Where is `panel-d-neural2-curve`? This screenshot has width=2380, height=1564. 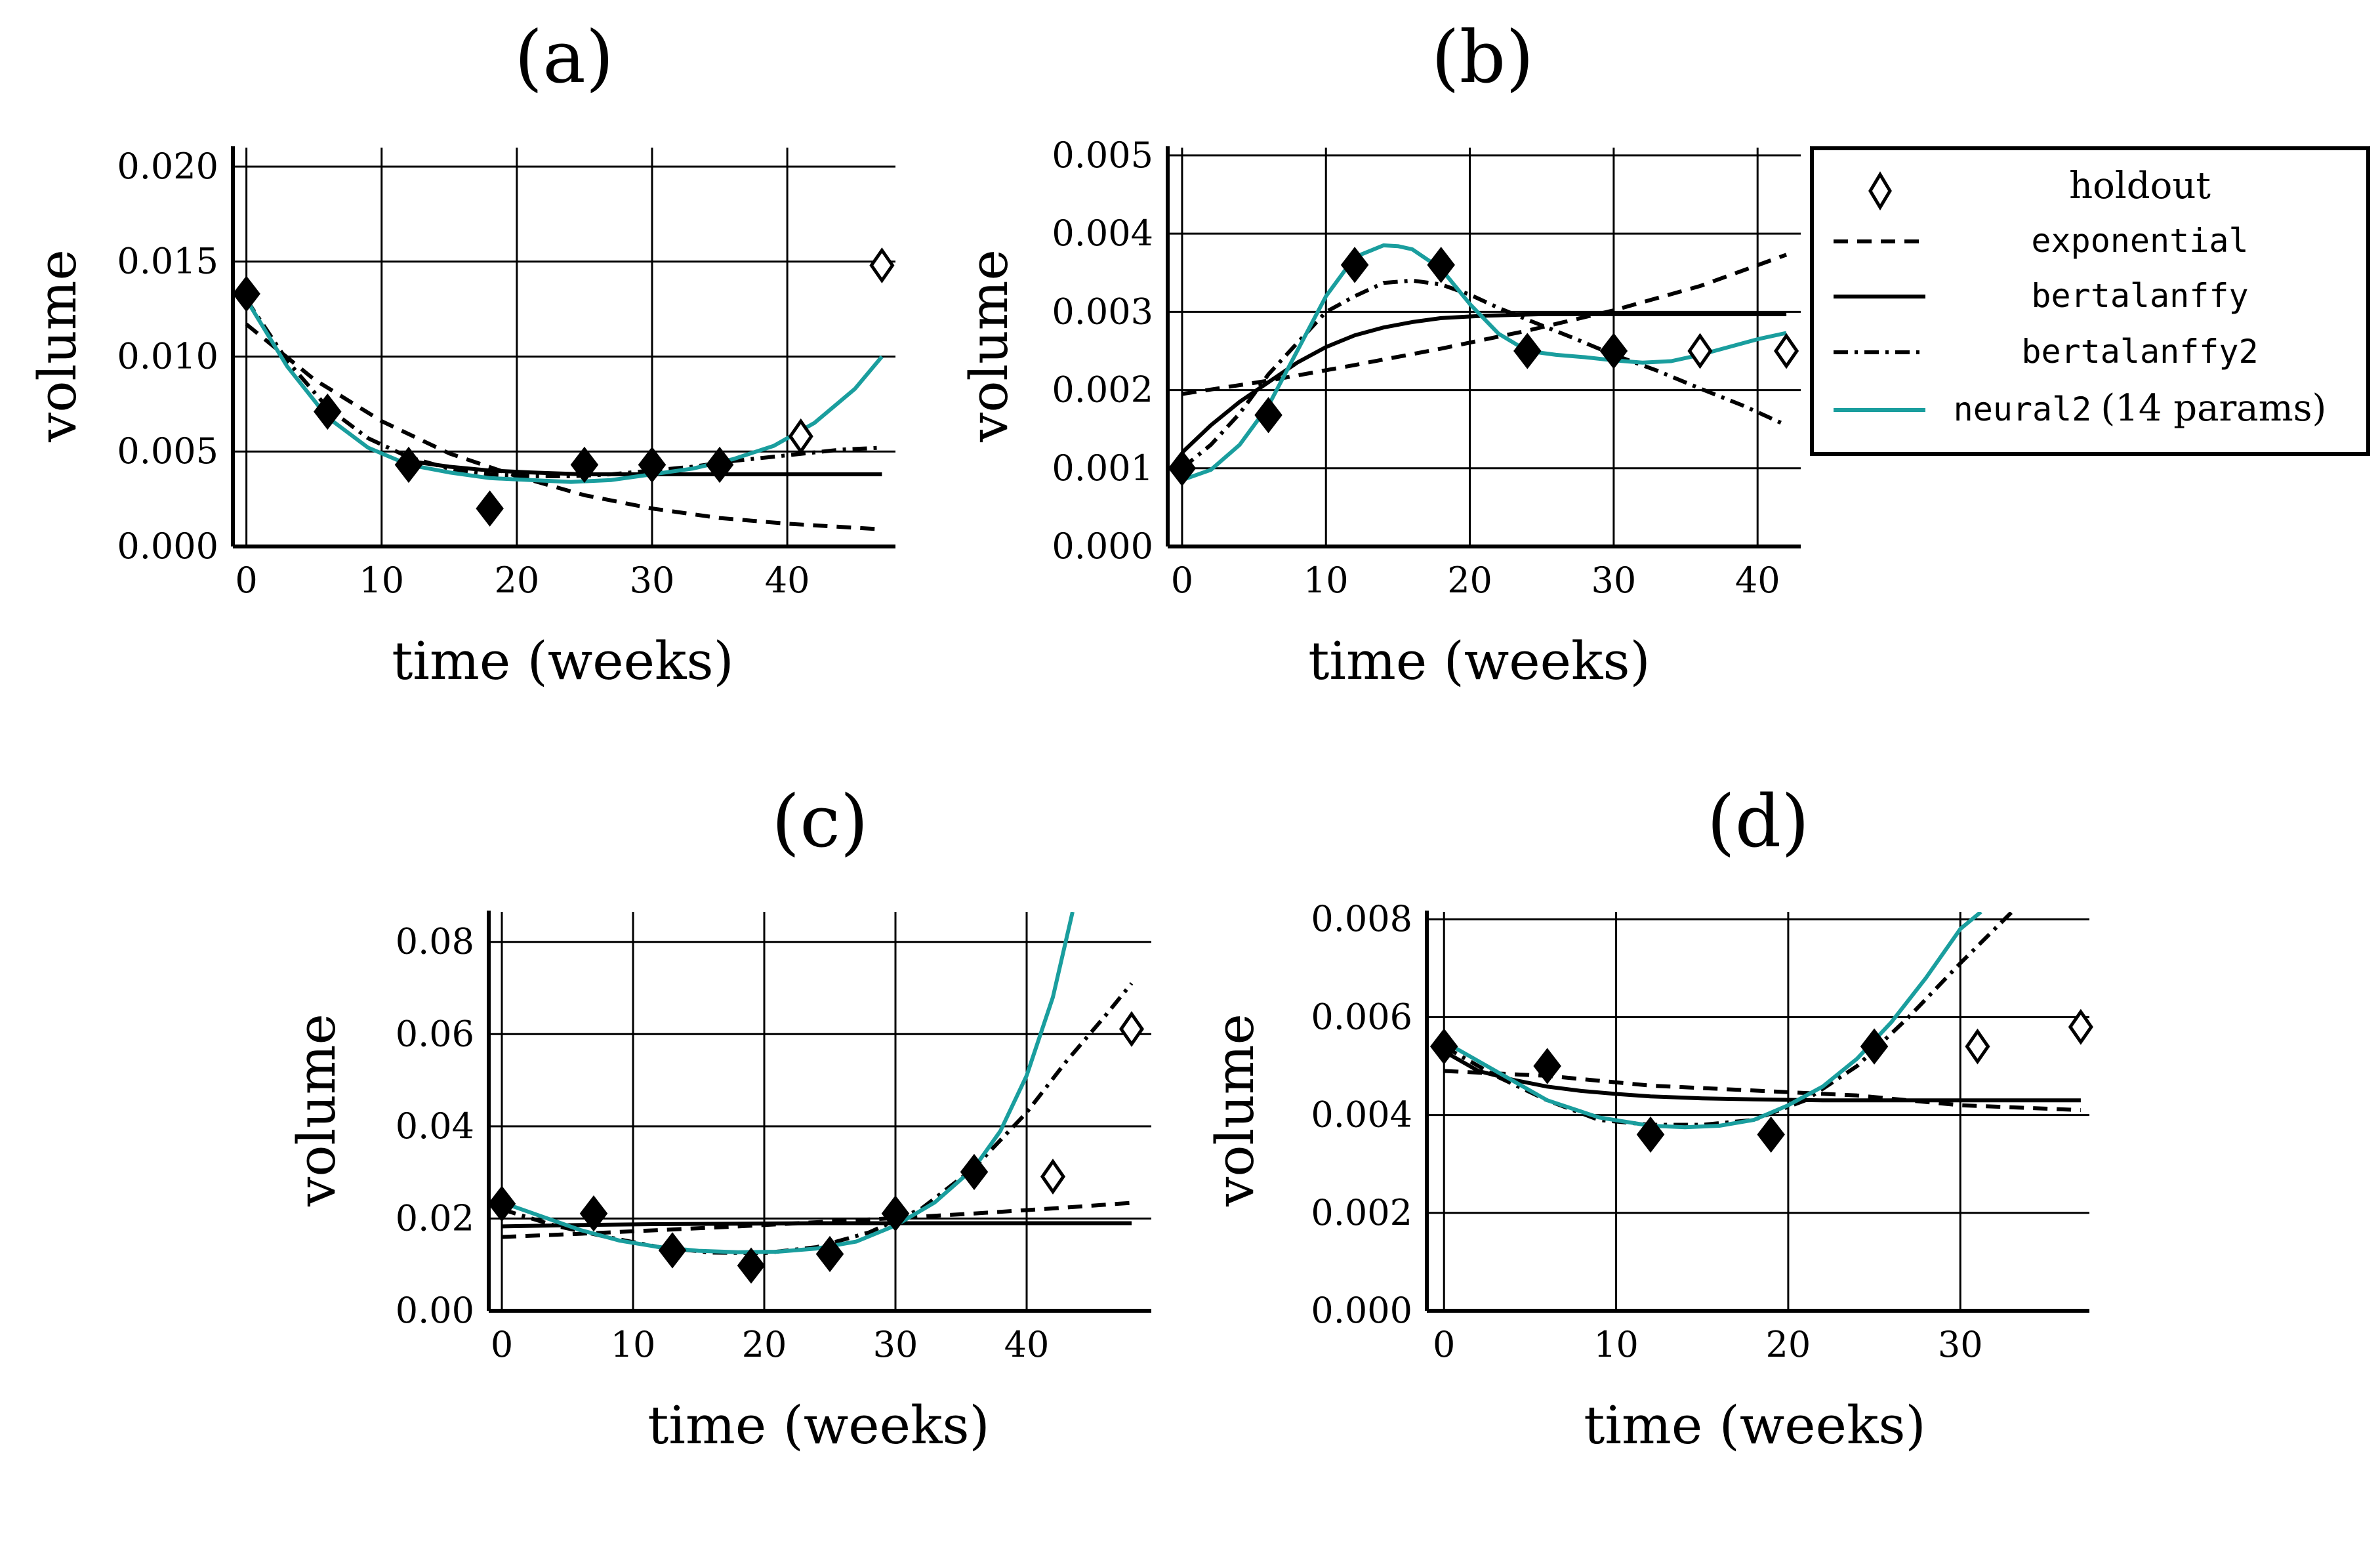 panel-d-neural2-curve is located at coordinates (1712, 1021).